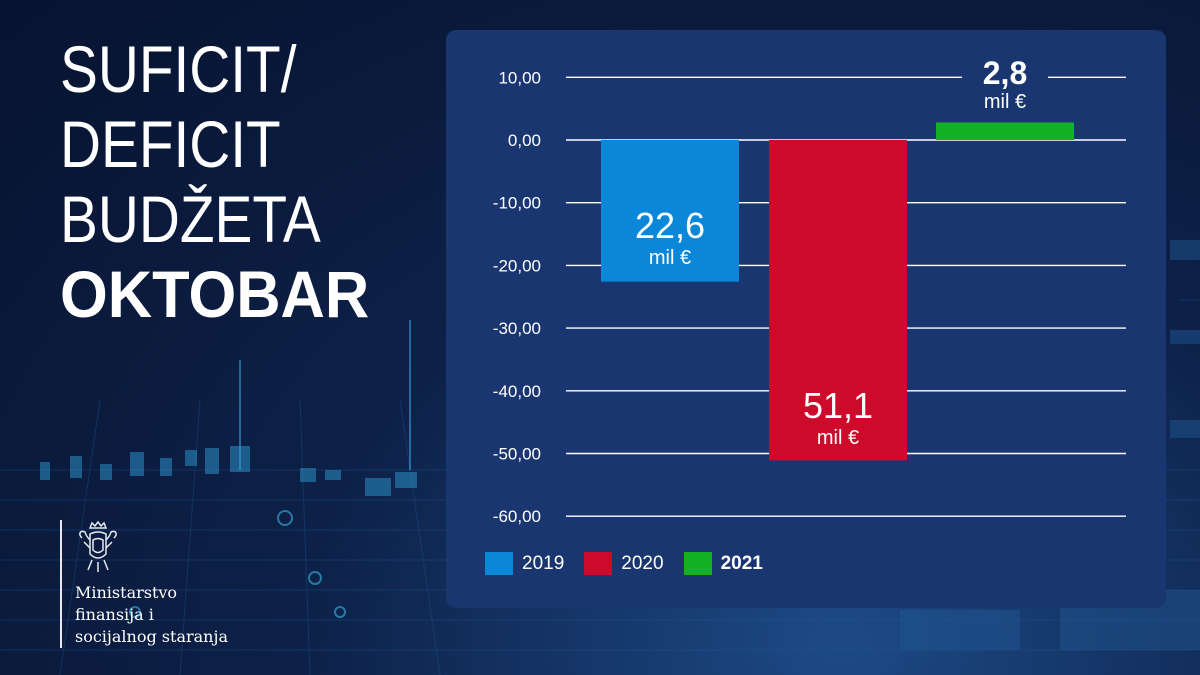  I want to click on legend-label-2020: 2020, so click(642, 563).